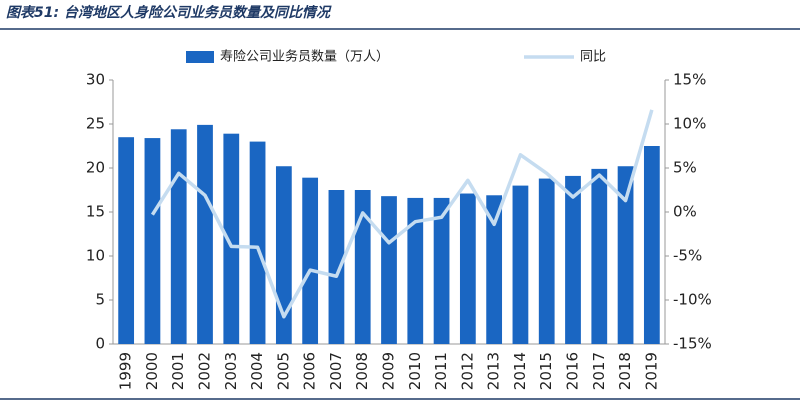  Describe the element at coordinates (310, 371) in the screenshot. I see `x-tick-label: 2006` at that location.